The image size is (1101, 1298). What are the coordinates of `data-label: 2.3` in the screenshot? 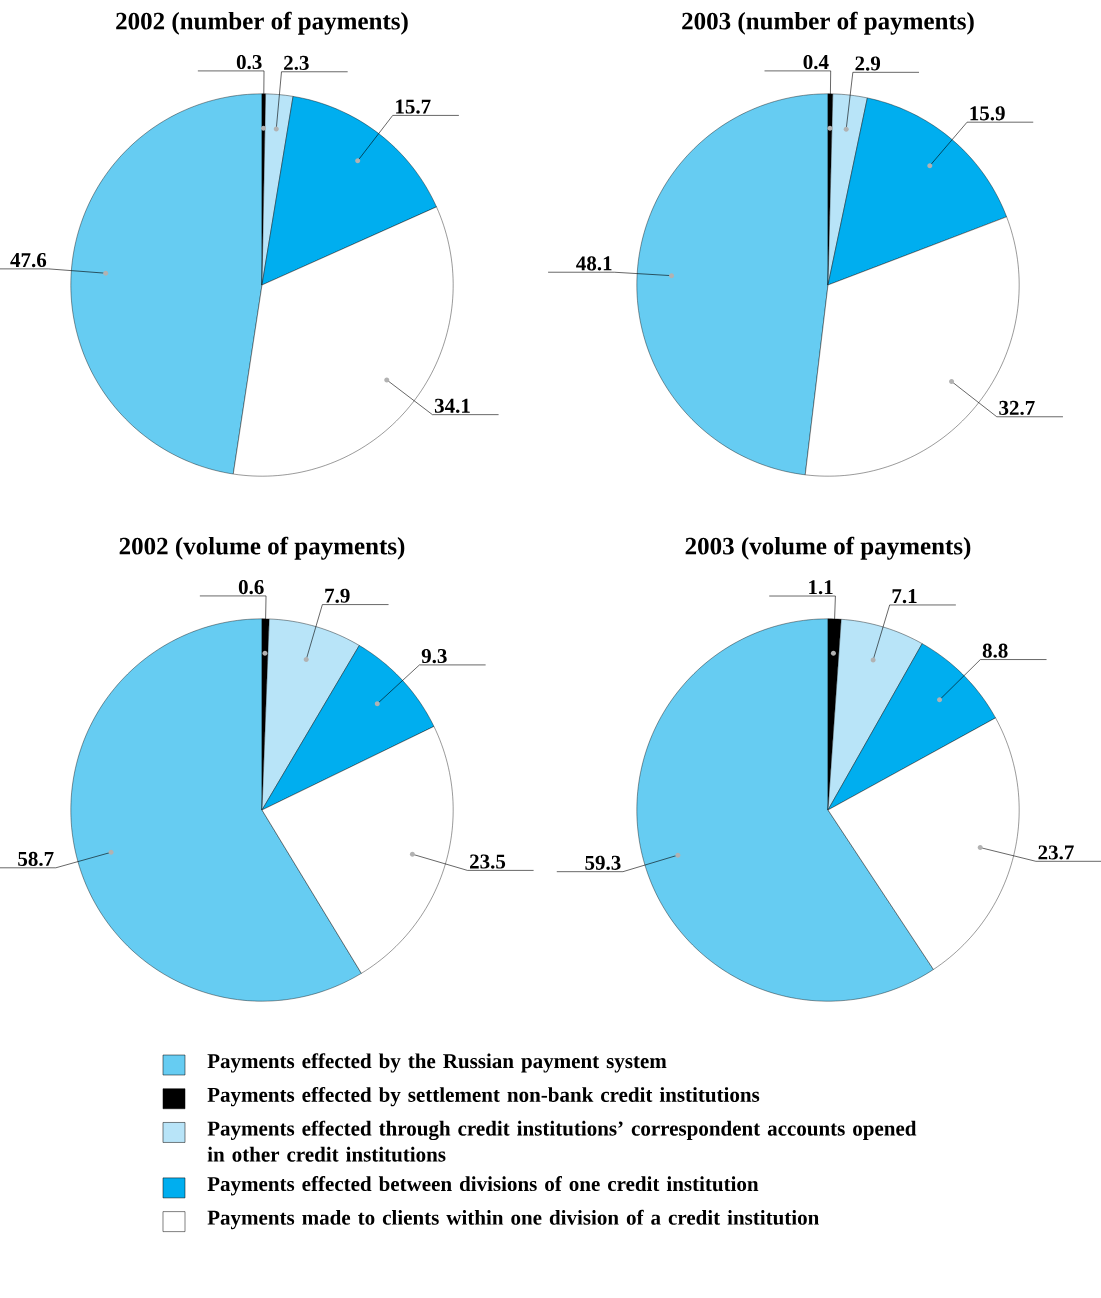 It's located at (296, 63).